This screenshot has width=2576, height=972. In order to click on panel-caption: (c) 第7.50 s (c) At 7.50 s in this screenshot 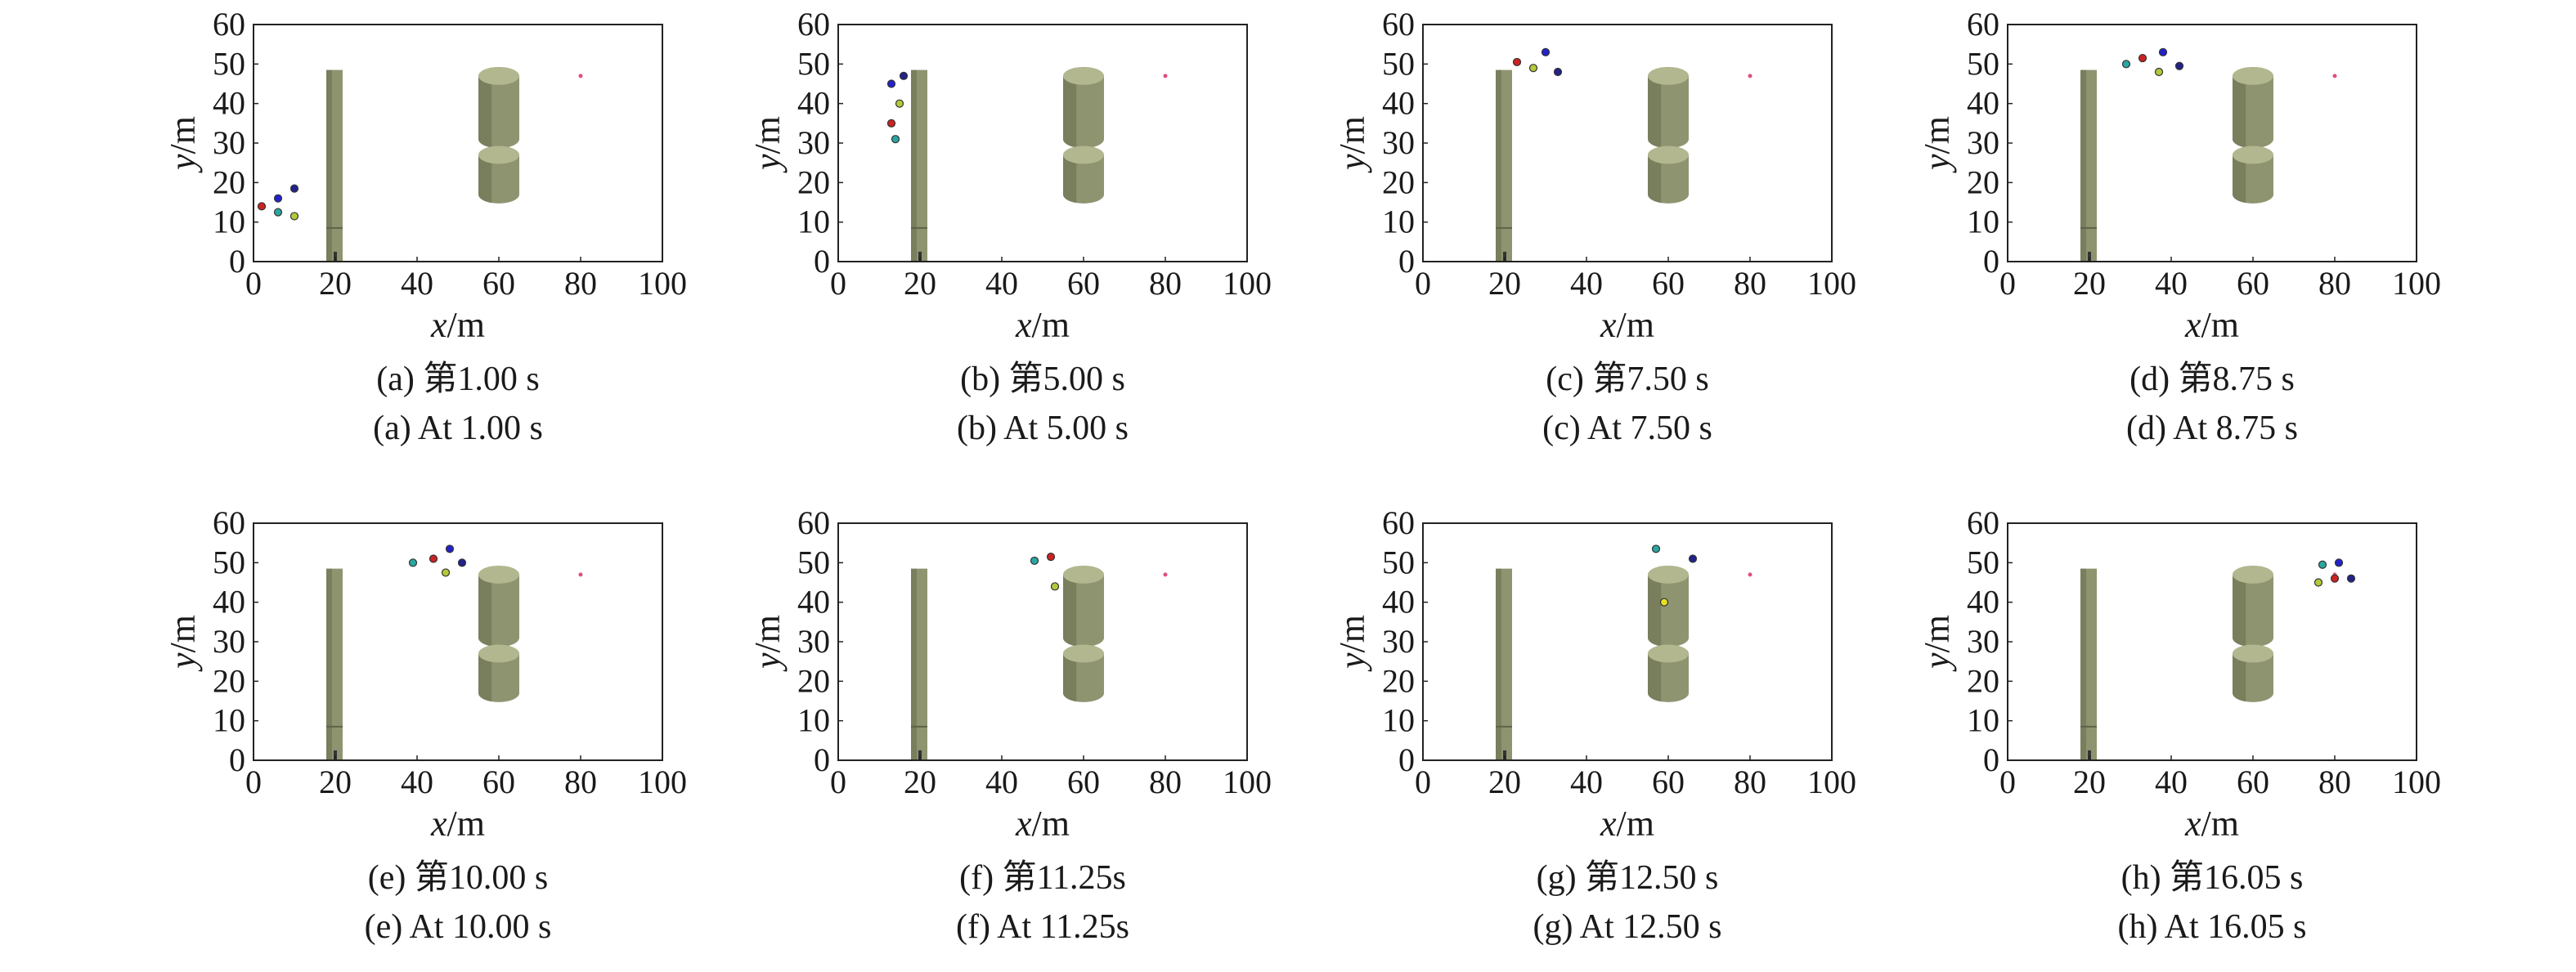, I will do `click(1627, 404)`.